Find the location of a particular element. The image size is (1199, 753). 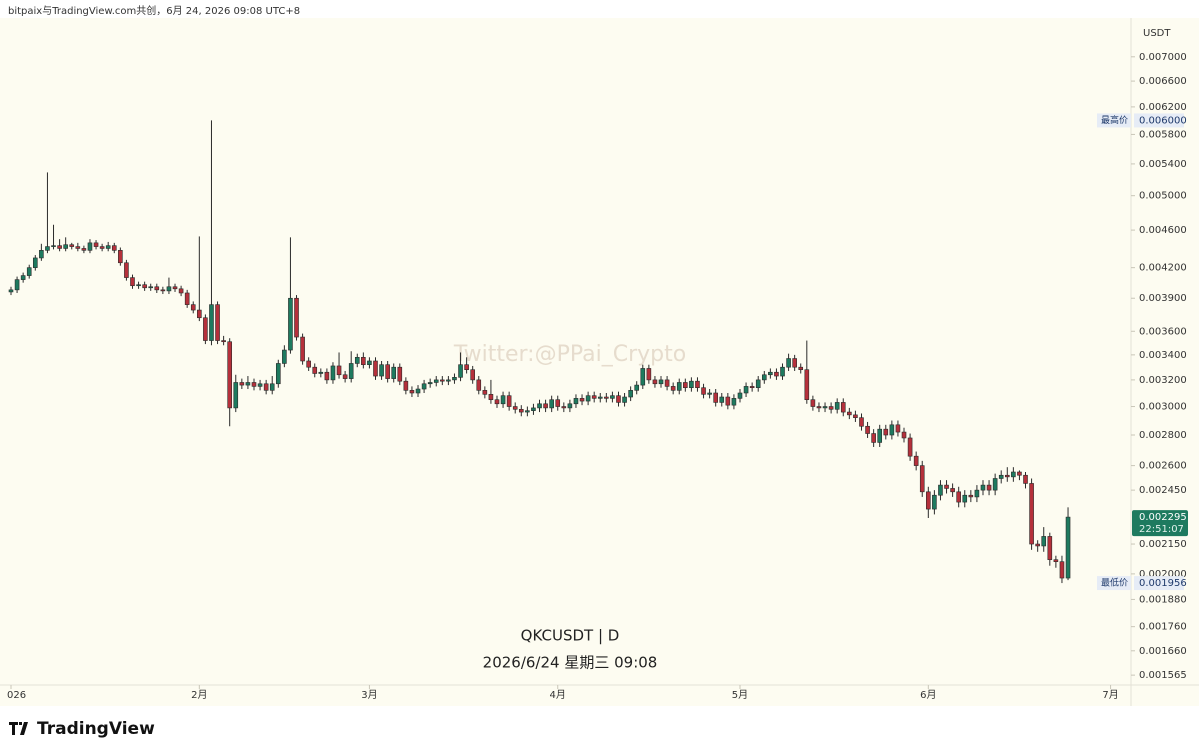

y-tick-label: 0.003600 is located at coordinates (1163, 331).